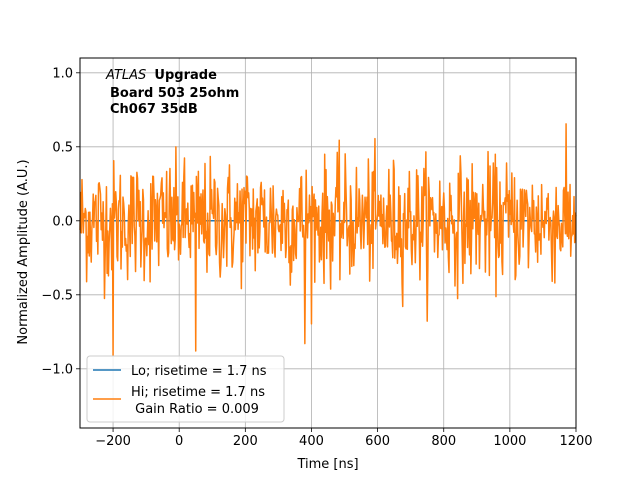 The image size is (640, 480). What do you see at coordinates (62, 147) in the screenshot?
I see `y-tick-label: 0.5` at bounding box center [62, 147].